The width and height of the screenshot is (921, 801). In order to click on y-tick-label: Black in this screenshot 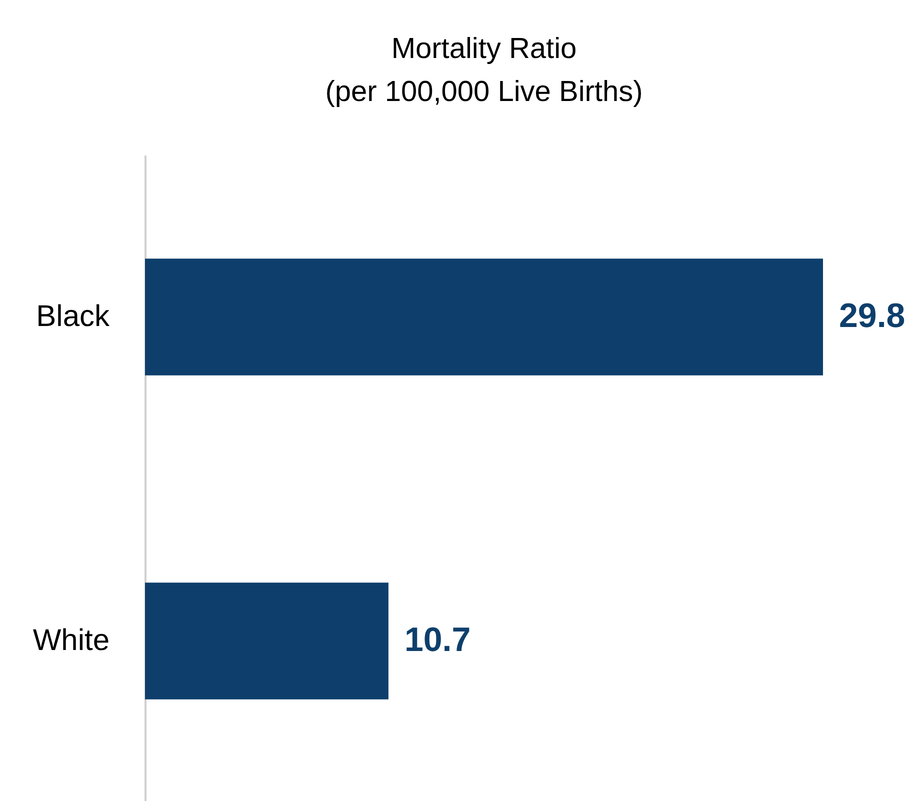, I will do `click(73, 316)`.